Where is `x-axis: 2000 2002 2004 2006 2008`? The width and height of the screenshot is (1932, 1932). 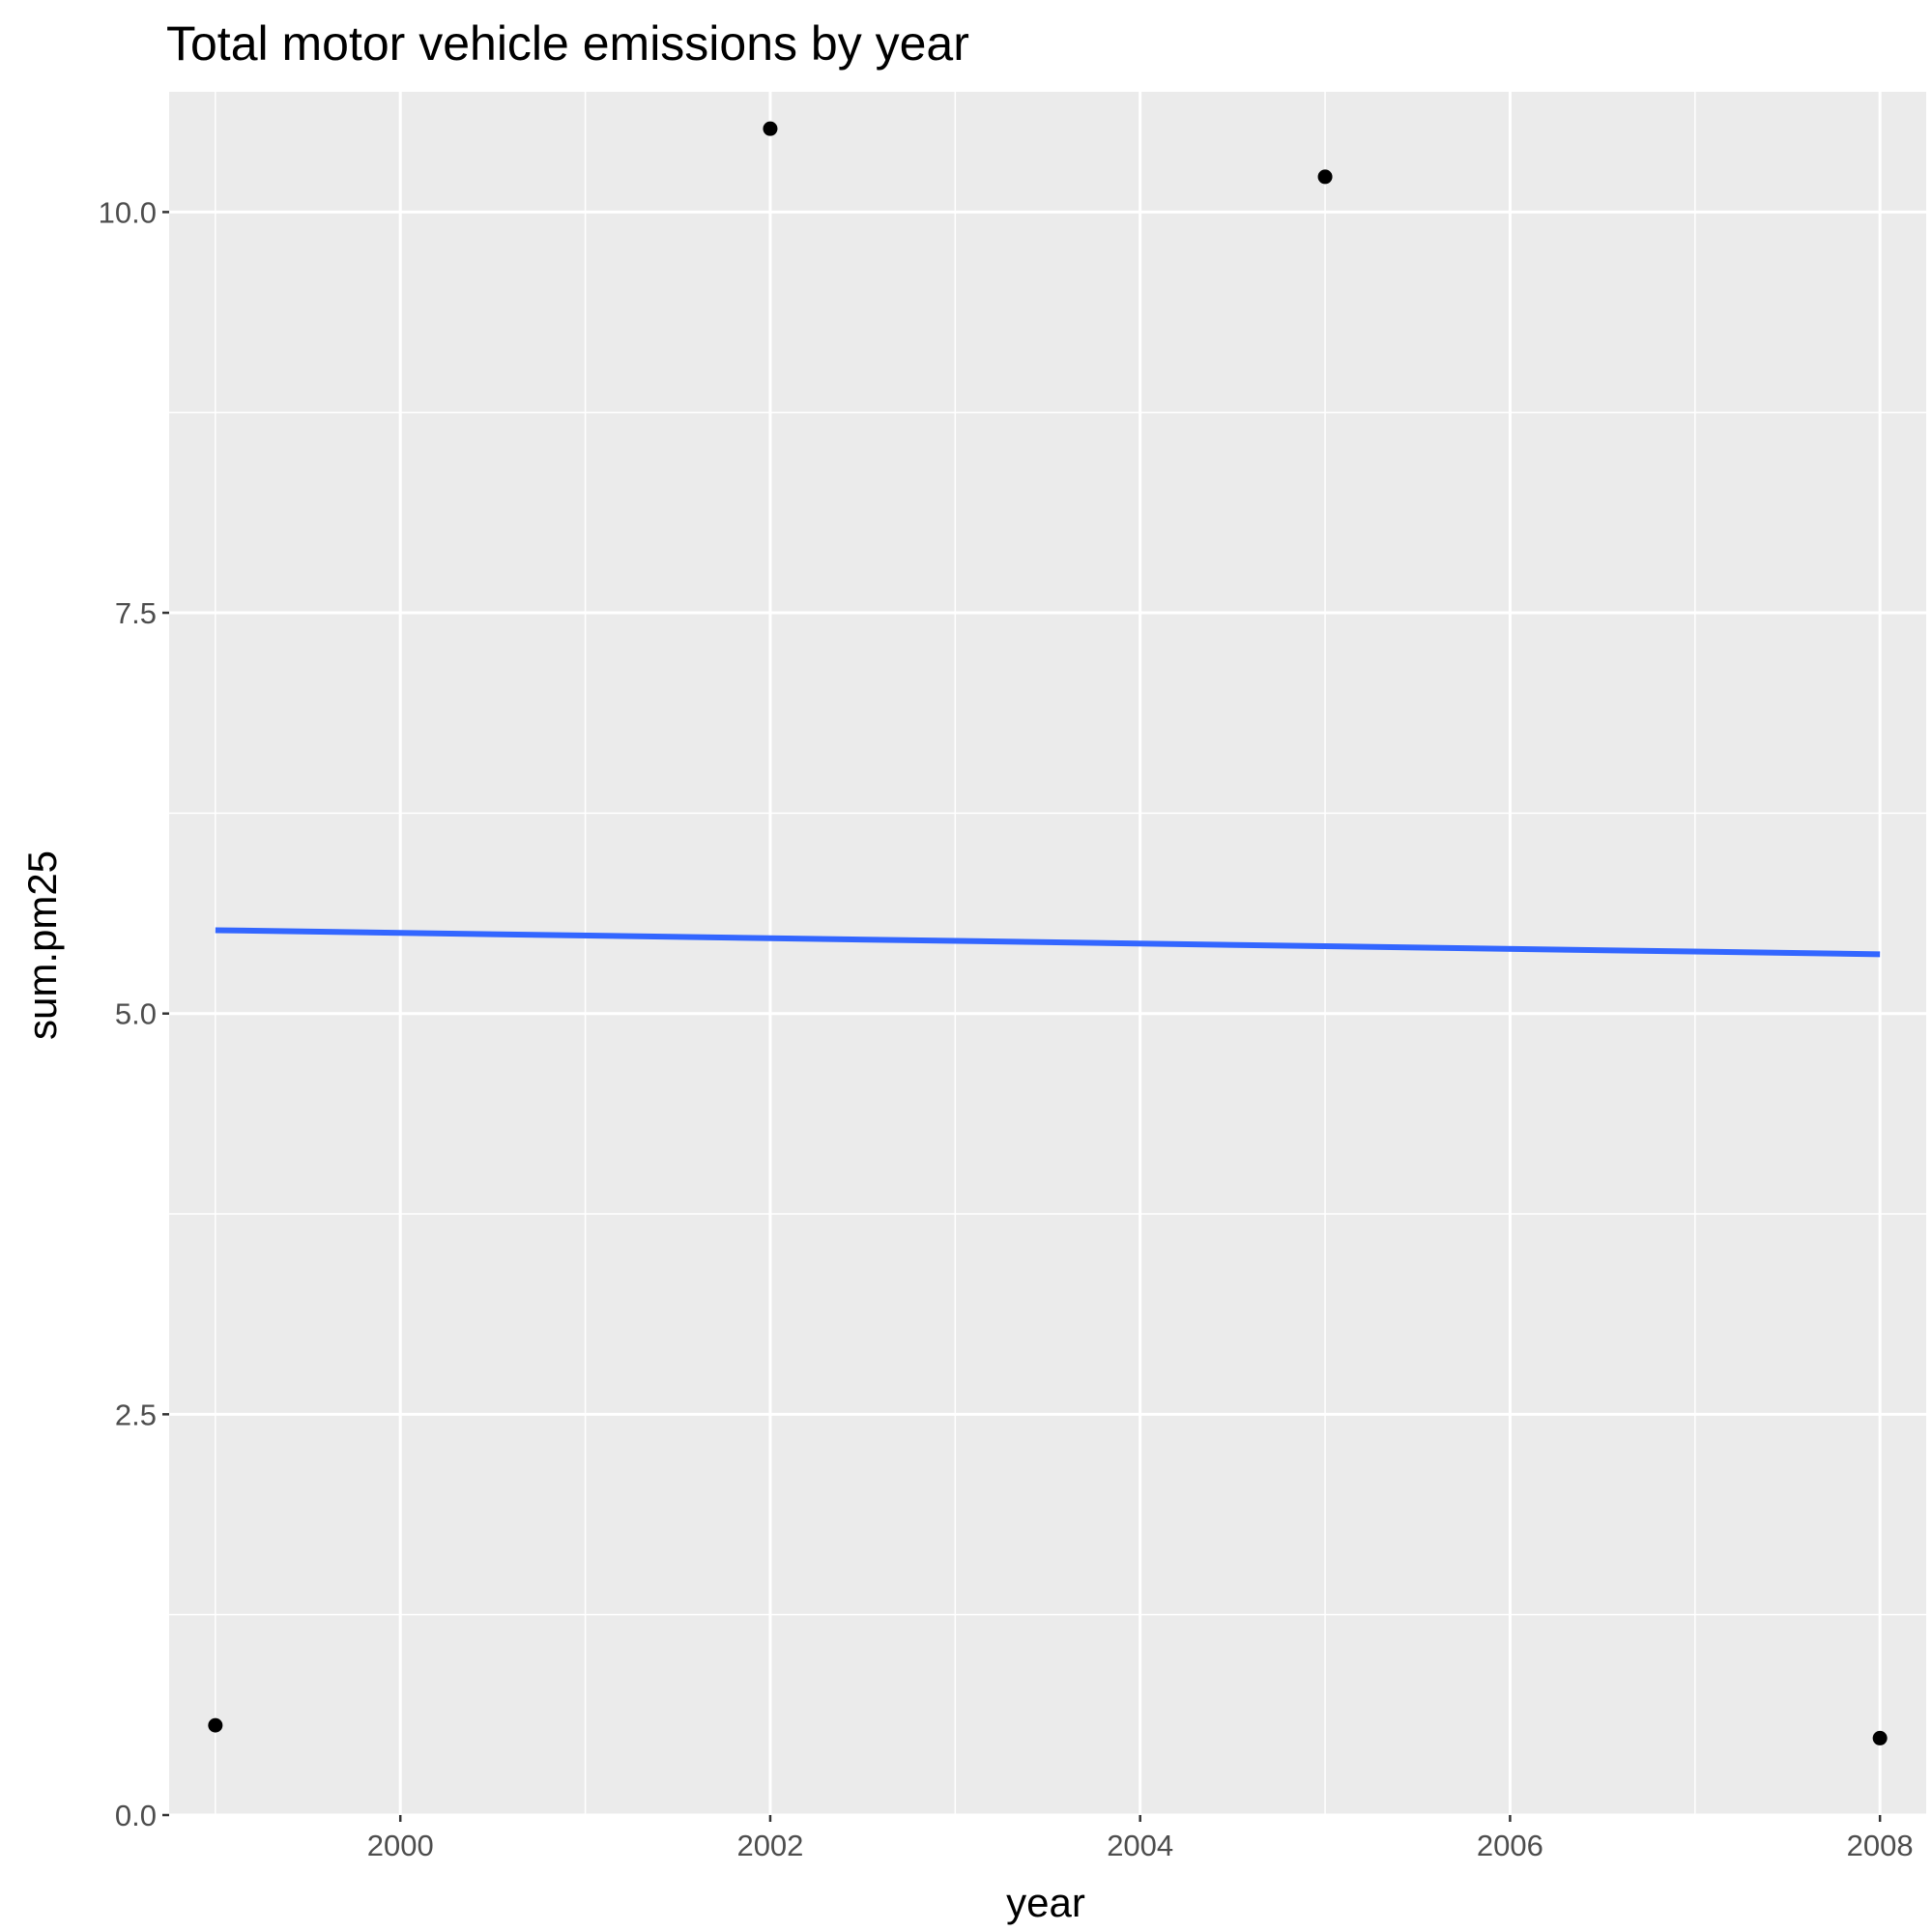
x-axis: 2000 2002 2004 2006 2008 is located at coordinates (1140, 1838).